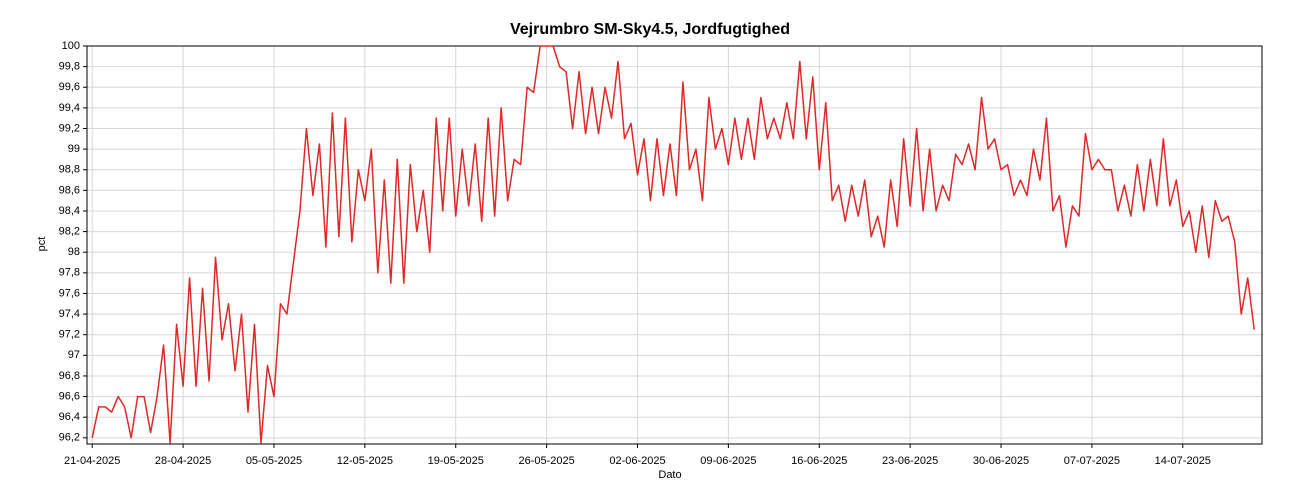 This screenshot has height=500, width=1300. What do you see at coordinates (71, 46) in the screenshot?
I see `y-tick-label: 100` at bounding box center [71, 46].